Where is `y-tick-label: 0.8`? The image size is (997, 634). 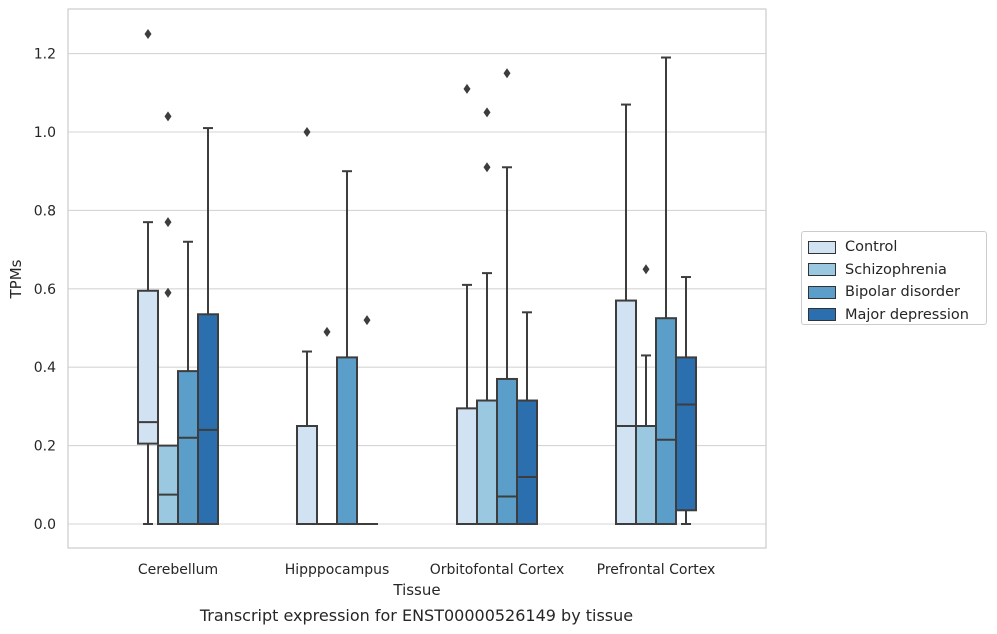
y-tick-label: 0.8 is located at coordinates (45, 211).